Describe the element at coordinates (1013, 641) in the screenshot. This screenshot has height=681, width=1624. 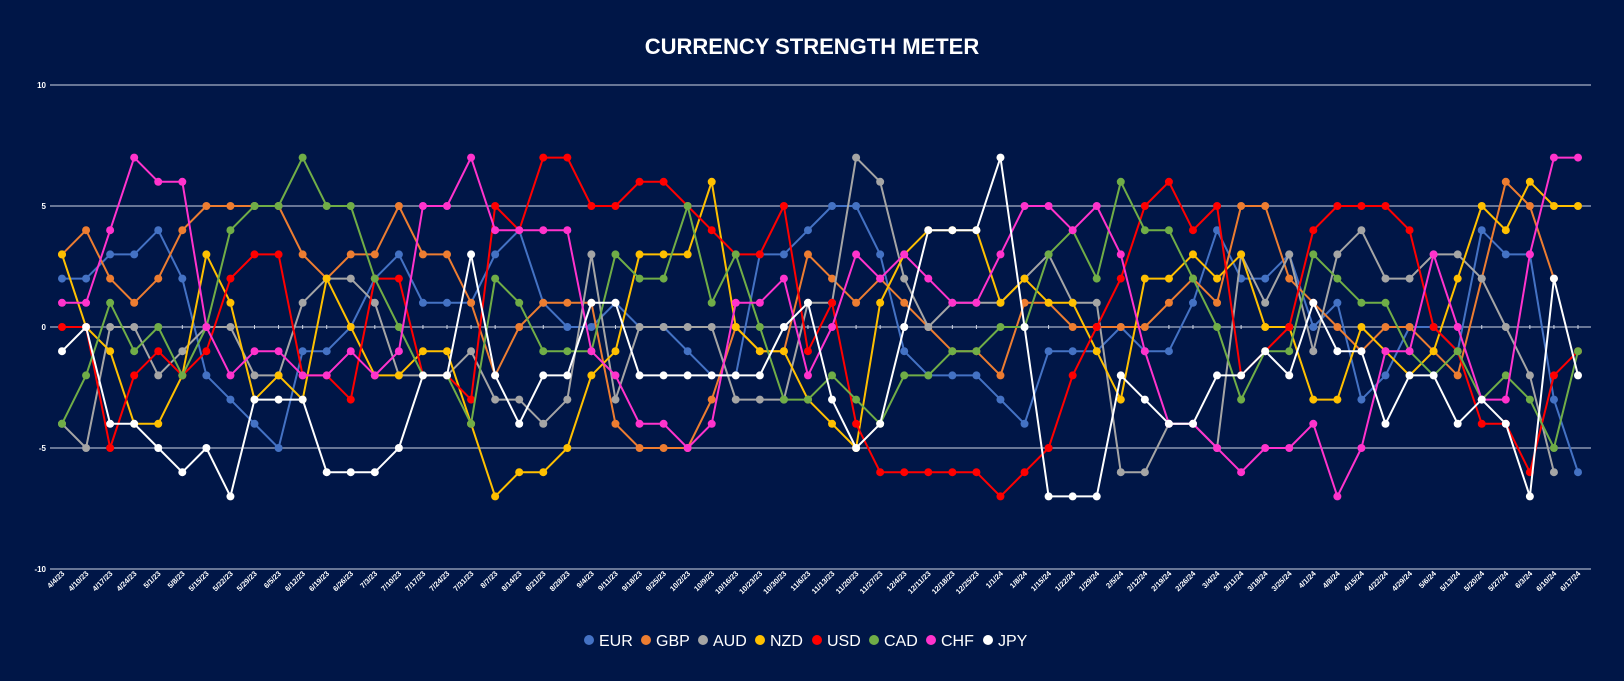
I see `legend-label: JPY` at that location.